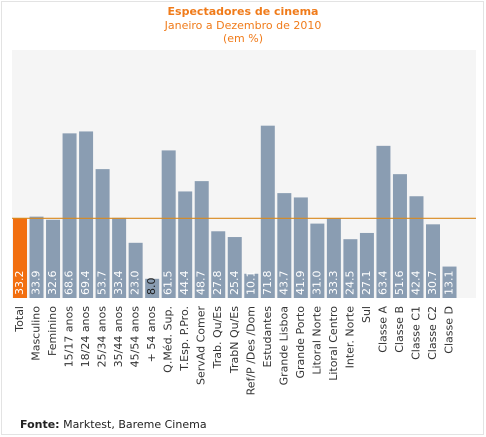 The height and width of the screenshot is (437, 486). I want to click on data-label: 53.7, so click(102, 283).